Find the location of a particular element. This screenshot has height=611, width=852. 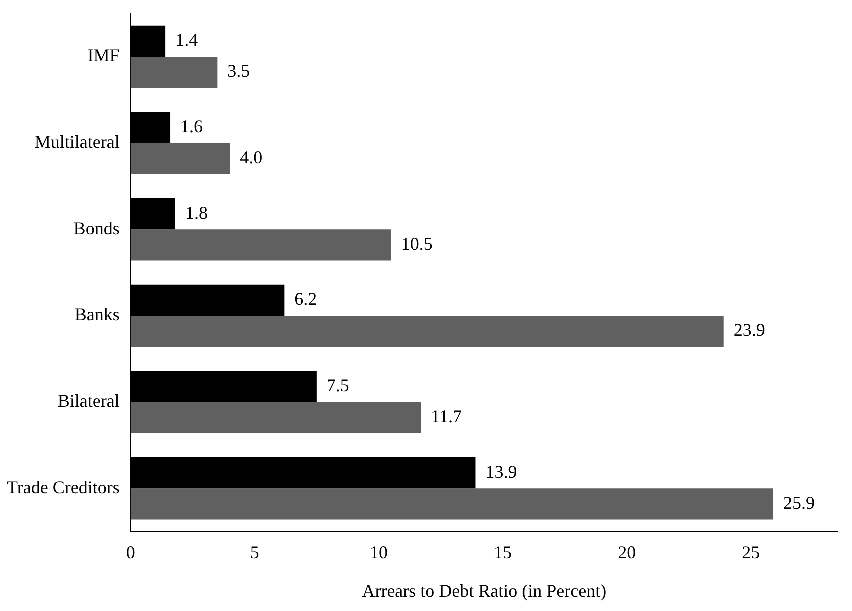

data-label: 7.5 is located at coordinates (338, 385).